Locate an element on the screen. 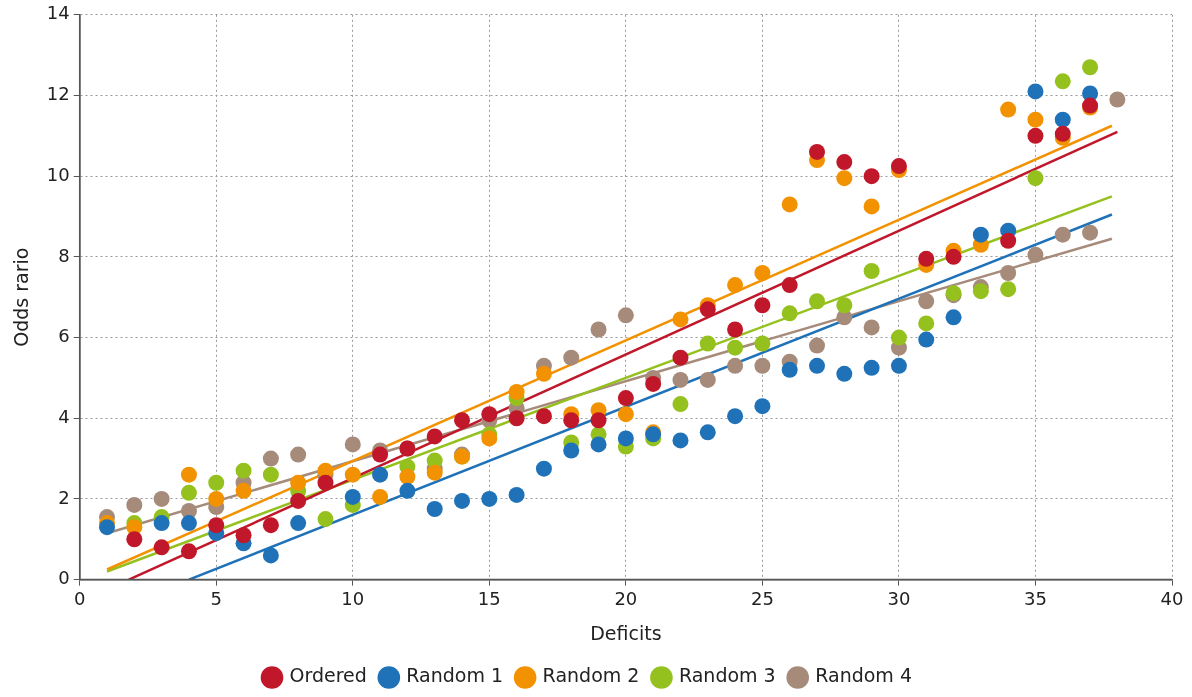 The height and width of the screenshot is (697, 1192). legend-label: Random 3 is located at coordinates (727, 675).